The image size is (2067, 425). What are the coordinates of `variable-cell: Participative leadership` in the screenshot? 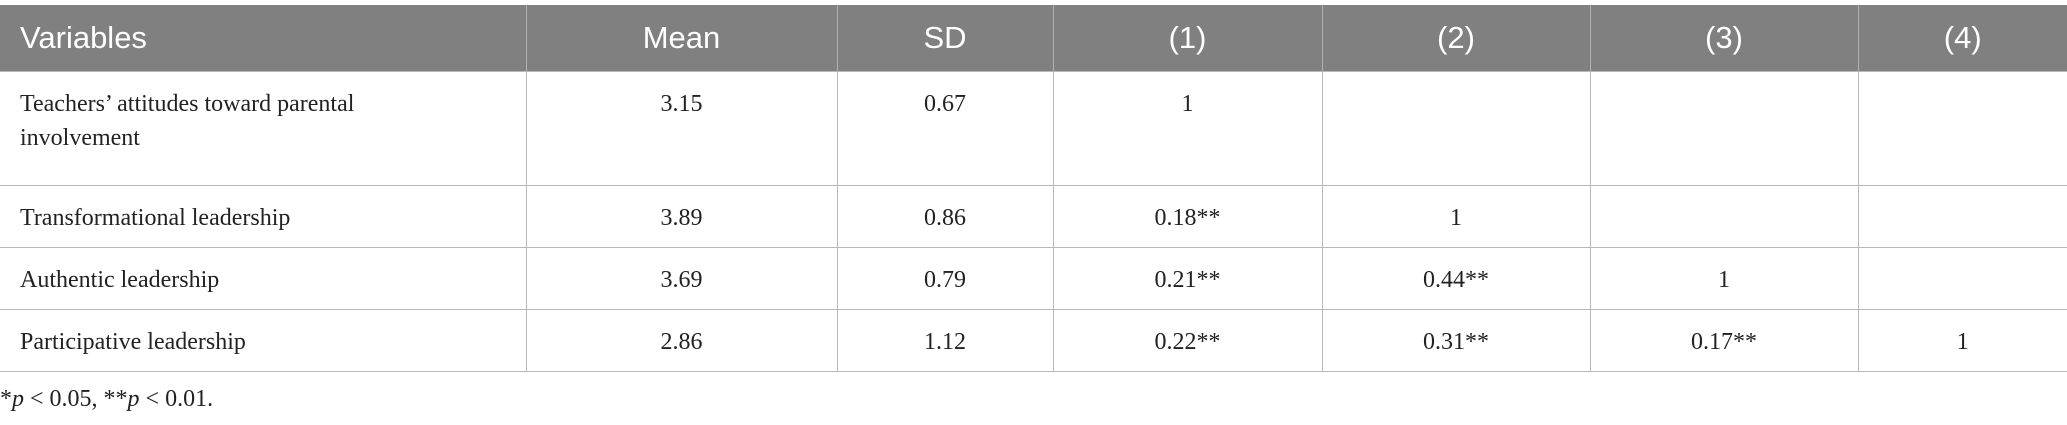 It's located at (263, 340).